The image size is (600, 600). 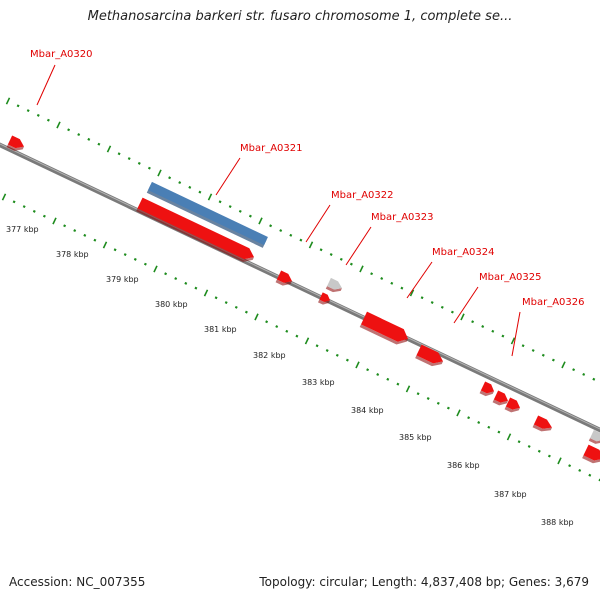 I want to click on kbp-label: 388 kbp, so click(x=557, y=522).